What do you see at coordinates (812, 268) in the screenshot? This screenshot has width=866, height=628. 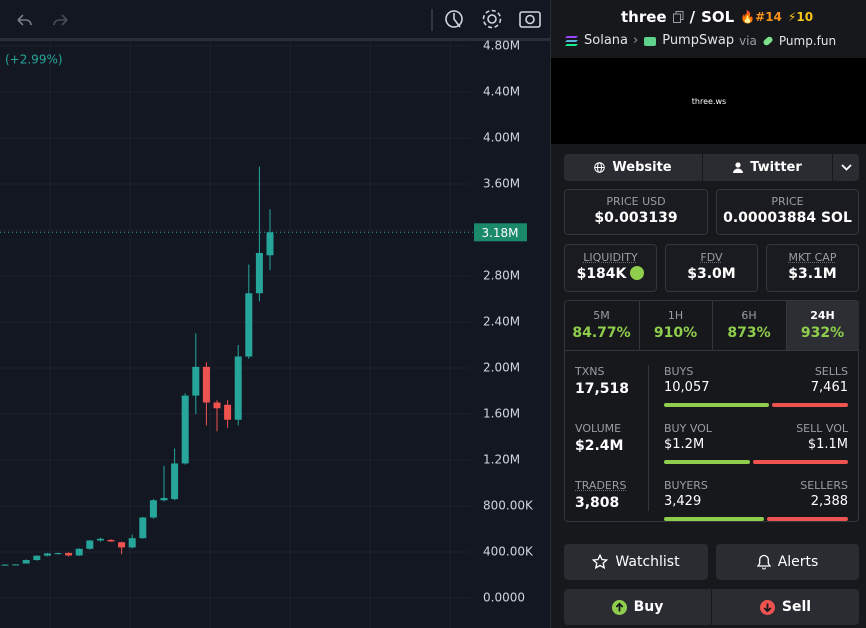 I see `metric-box: MKT CAP $3.1M` at bounding box center [812, 268].